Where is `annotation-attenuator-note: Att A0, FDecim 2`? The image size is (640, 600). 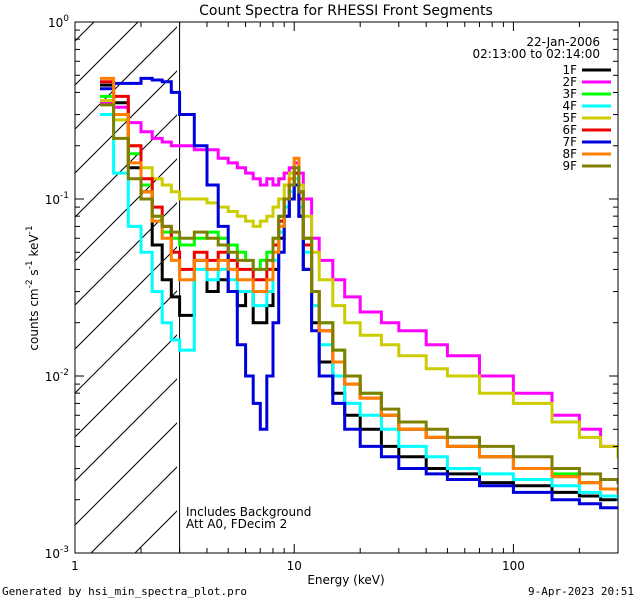
annotation-attenuator-note: Att A0, FDecim 2 is located at coordinates (236, 524).